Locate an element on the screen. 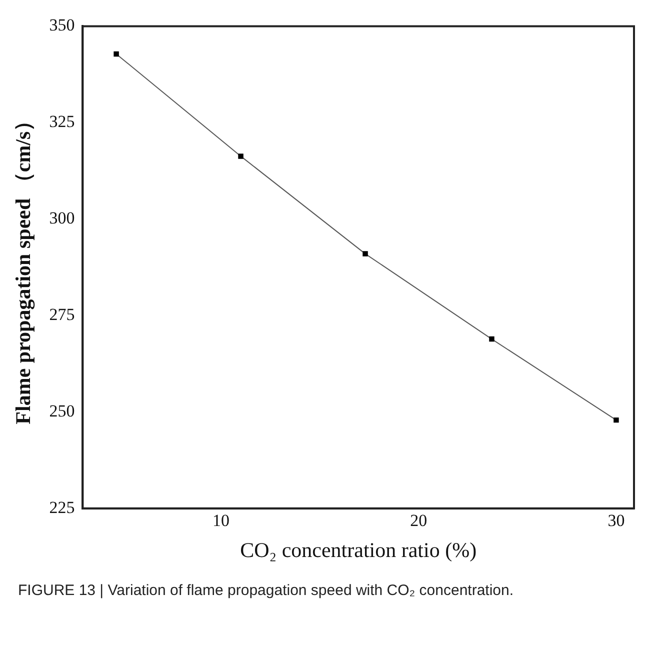  y-tick-label: 250 is located at coordinates (62, 410).